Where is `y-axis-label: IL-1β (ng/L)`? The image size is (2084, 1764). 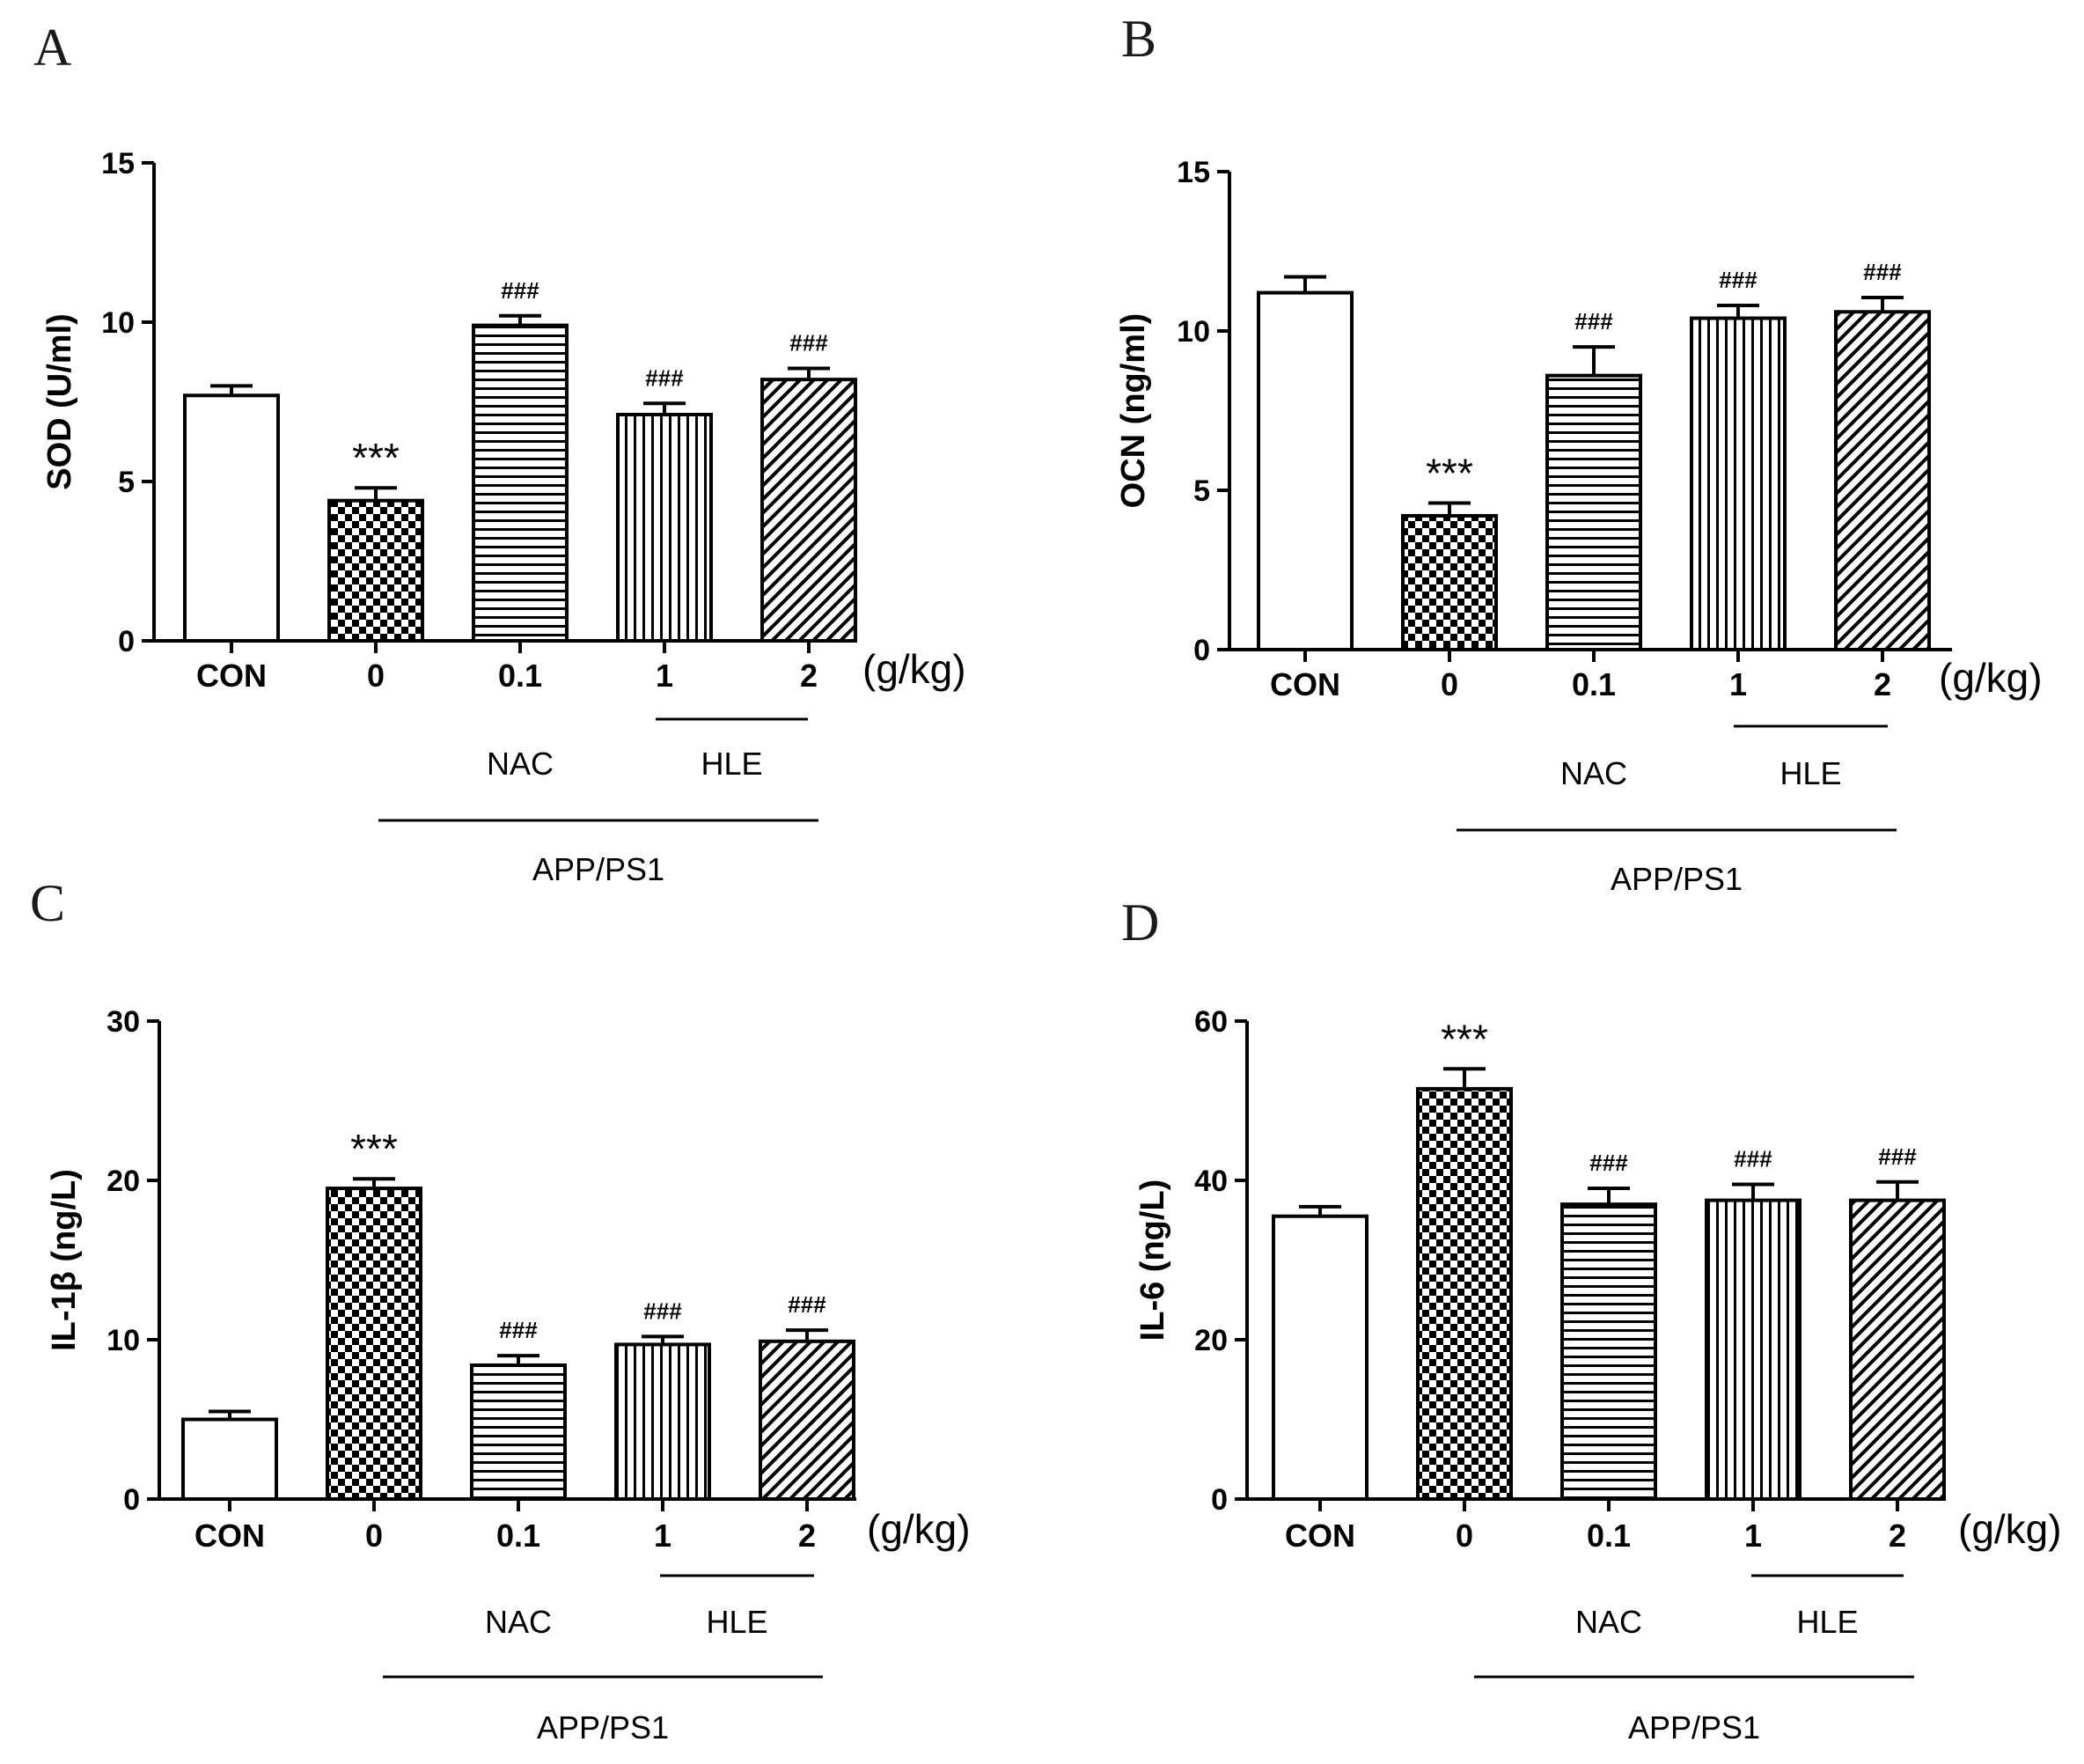 y-axis-label: IL-1β (ng/L) is located at coordinates (64, 1260).